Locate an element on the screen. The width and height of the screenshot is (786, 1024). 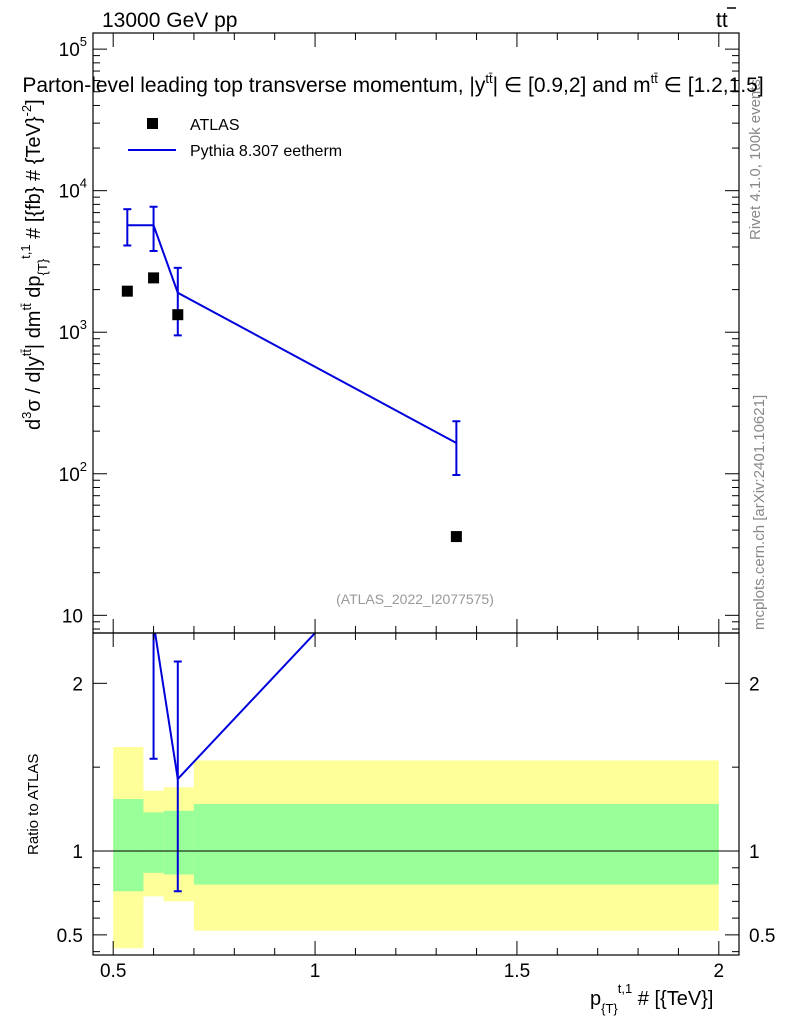
ratio-y-tick-label: 1 is located at coordinates (77, 852).